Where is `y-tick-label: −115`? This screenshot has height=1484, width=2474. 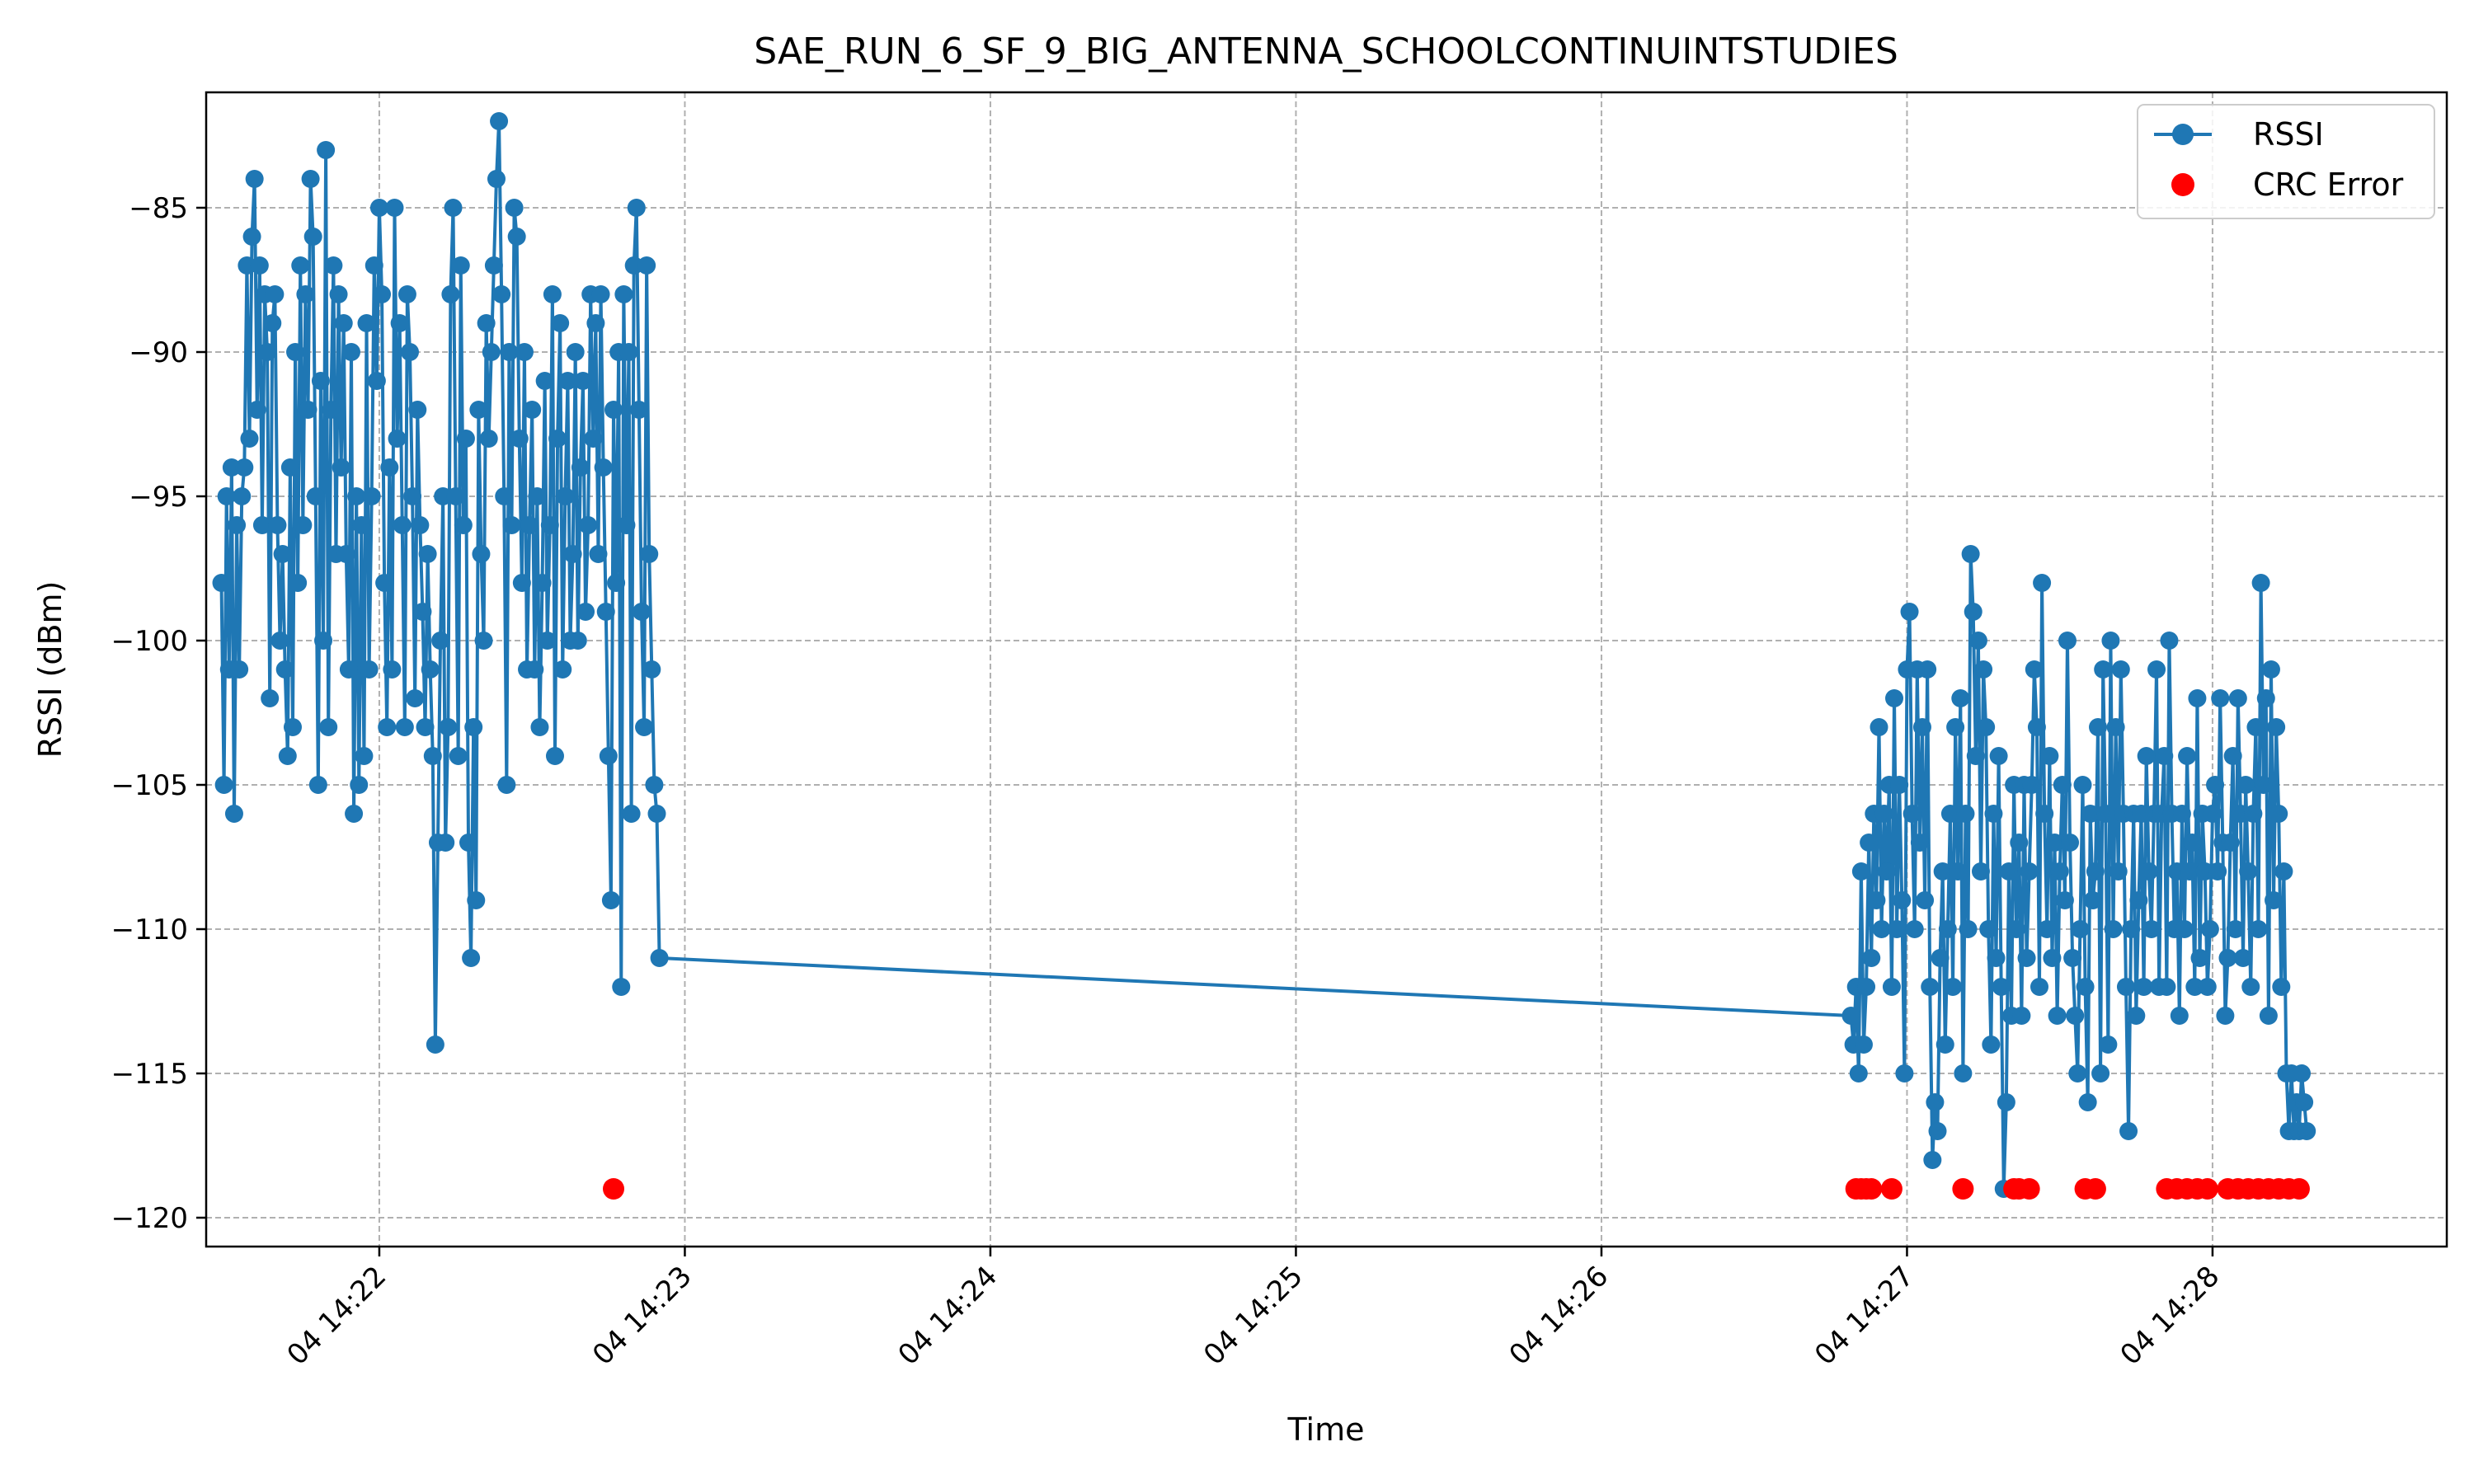 y-tick-label: −115 is located at coordinates (149, 1074).